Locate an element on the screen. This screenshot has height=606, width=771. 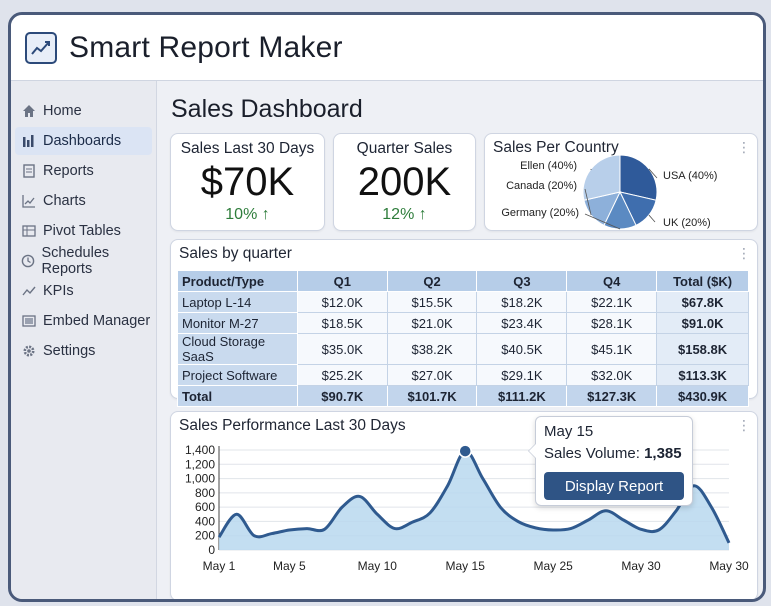
kpi-value: 200K is located at coordinates (404, 182).